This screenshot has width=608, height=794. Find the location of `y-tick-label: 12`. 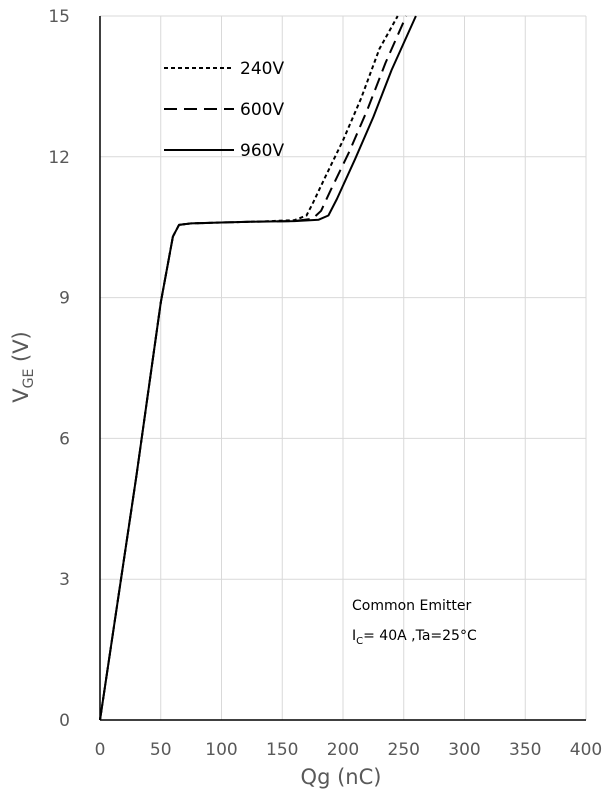

y-tick-label: 12 is located at coordinates (59, 158).